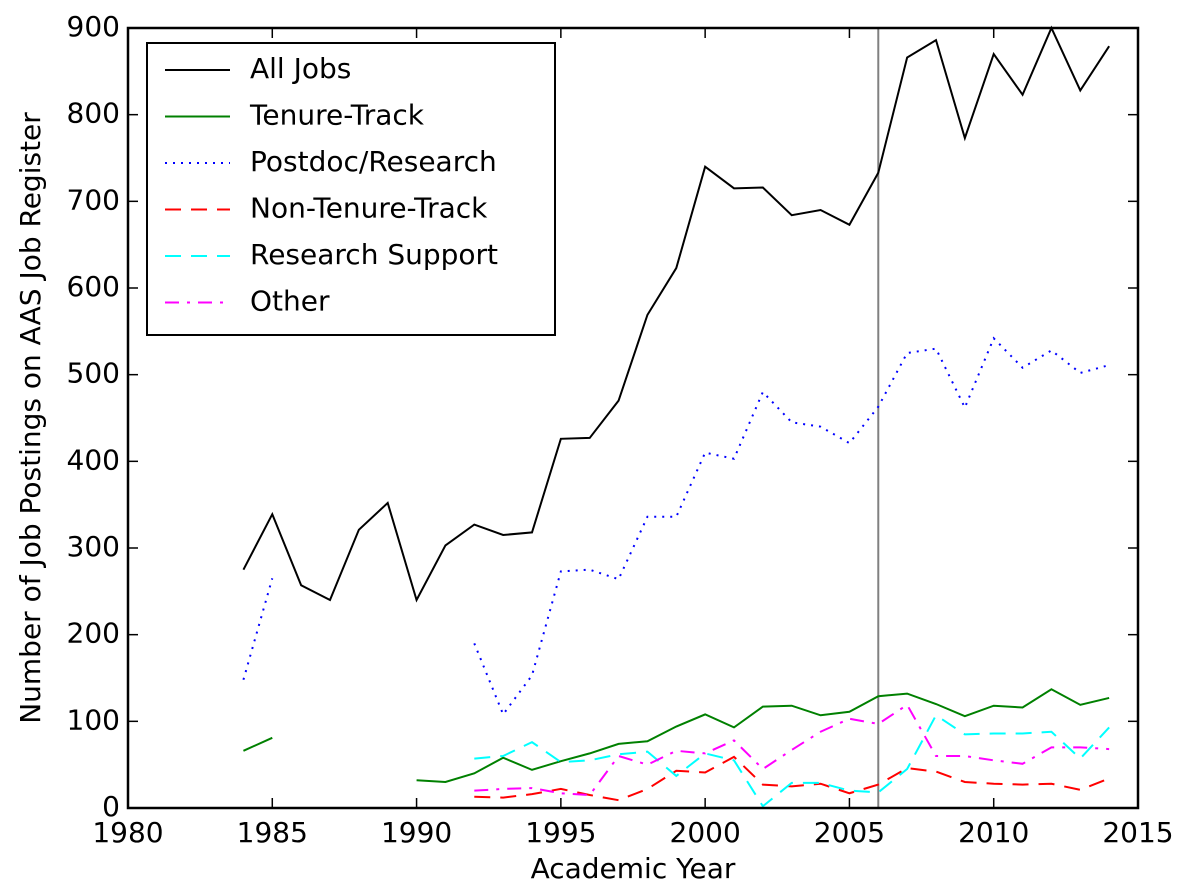 This screenshot has width=1182, height=887. Describe the element at coordinates (93, 546) in the screenshot. I see `y-tick-label: 300` at that location.